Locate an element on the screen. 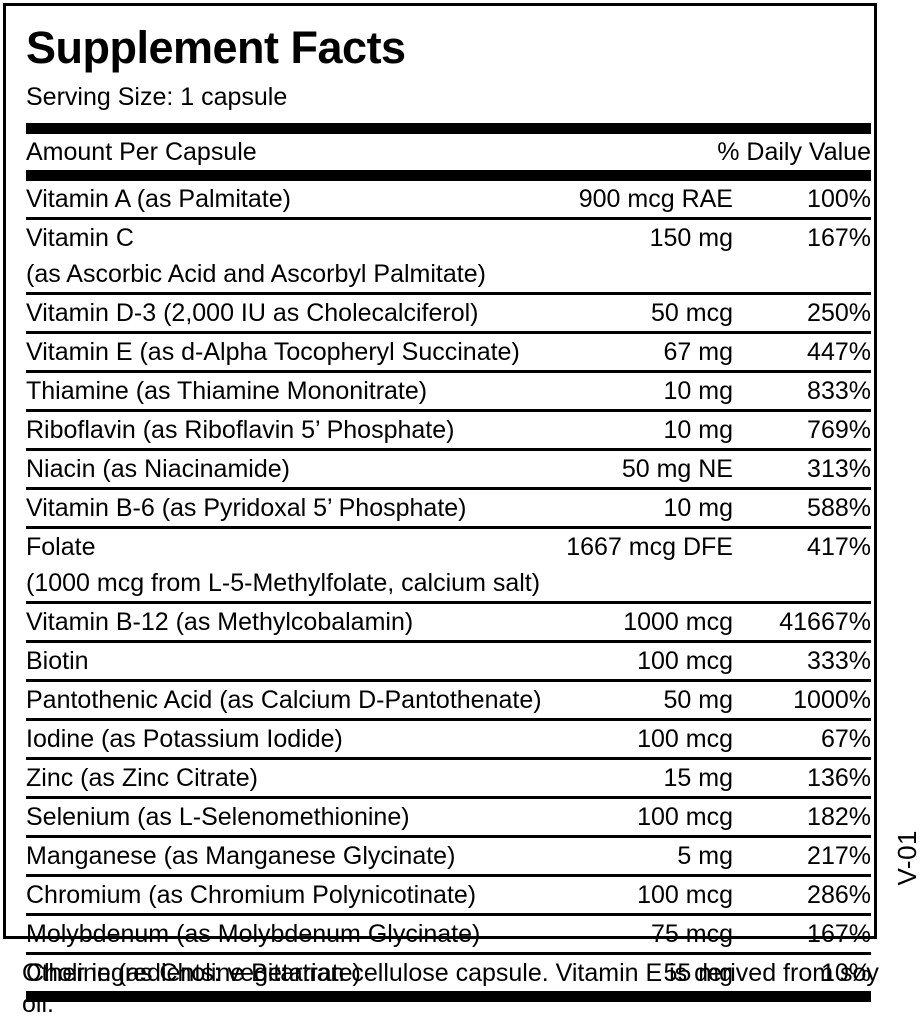 This screenshot has height=1024, width=922. nutrient-name: Manganese (as Manganese Glycinate) is located at coordinates (241, 856).